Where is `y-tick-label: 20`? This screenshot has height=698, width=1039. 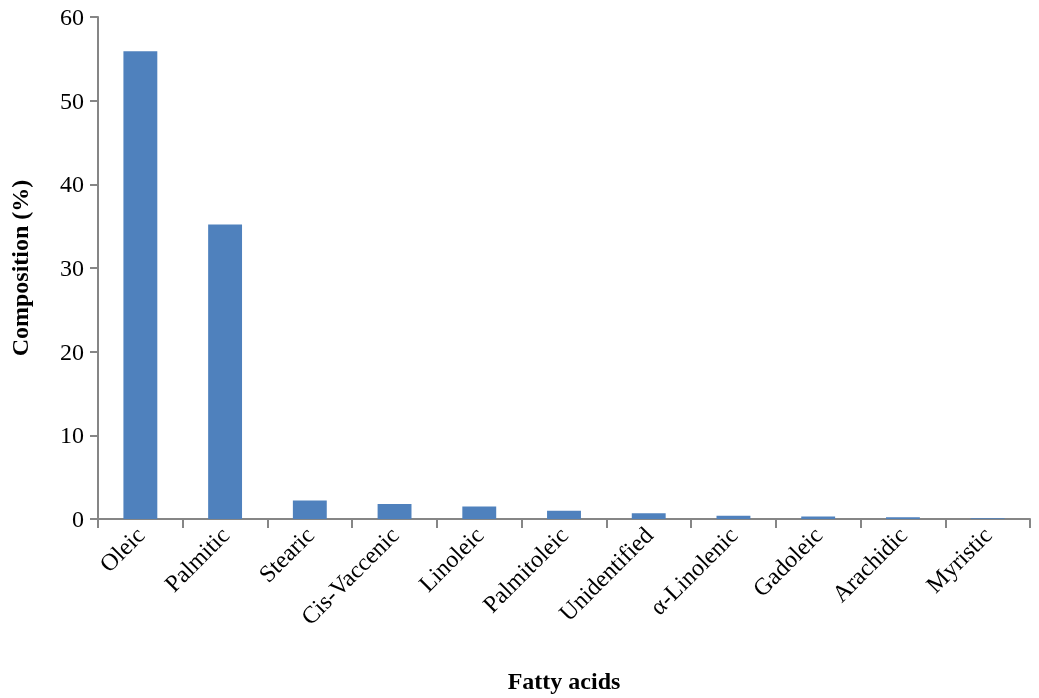
y-tick-label: 20 is located at coordinates (72, 351).